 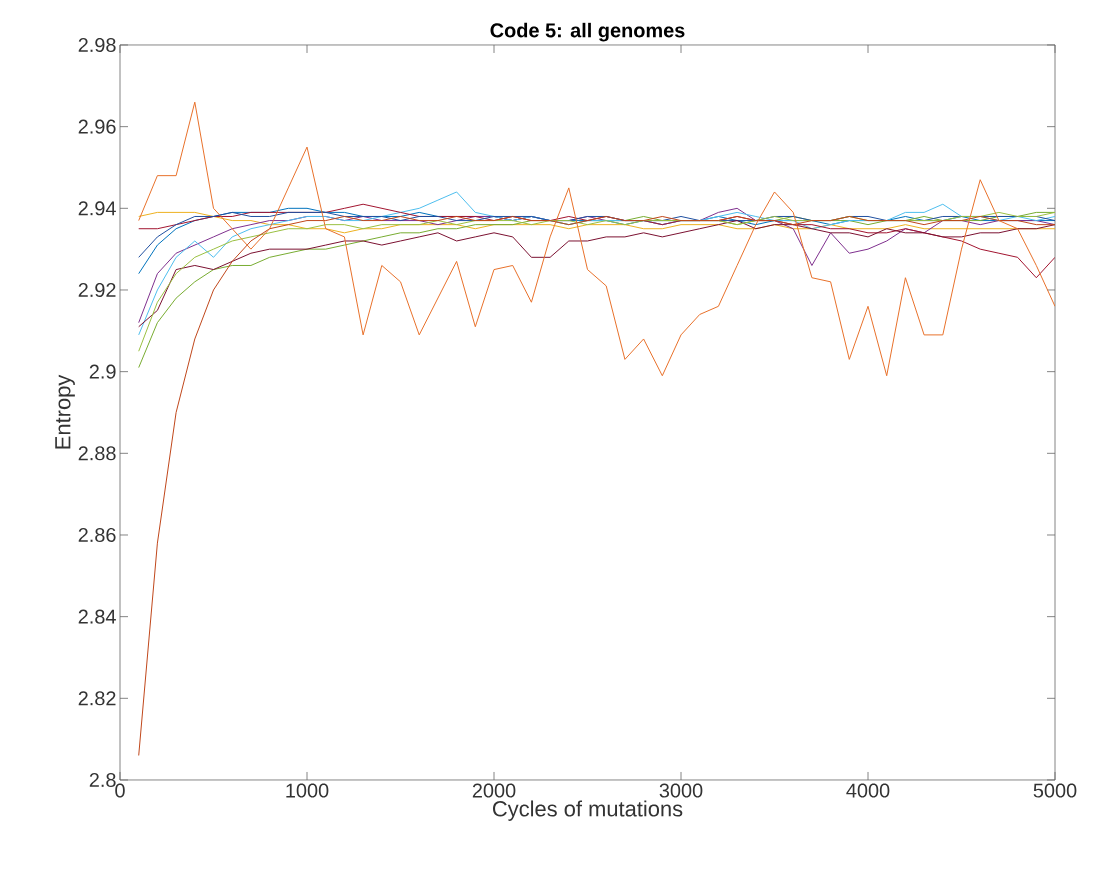 I want to click on y-tick-label: 2.86, so click(x=97, y=535).